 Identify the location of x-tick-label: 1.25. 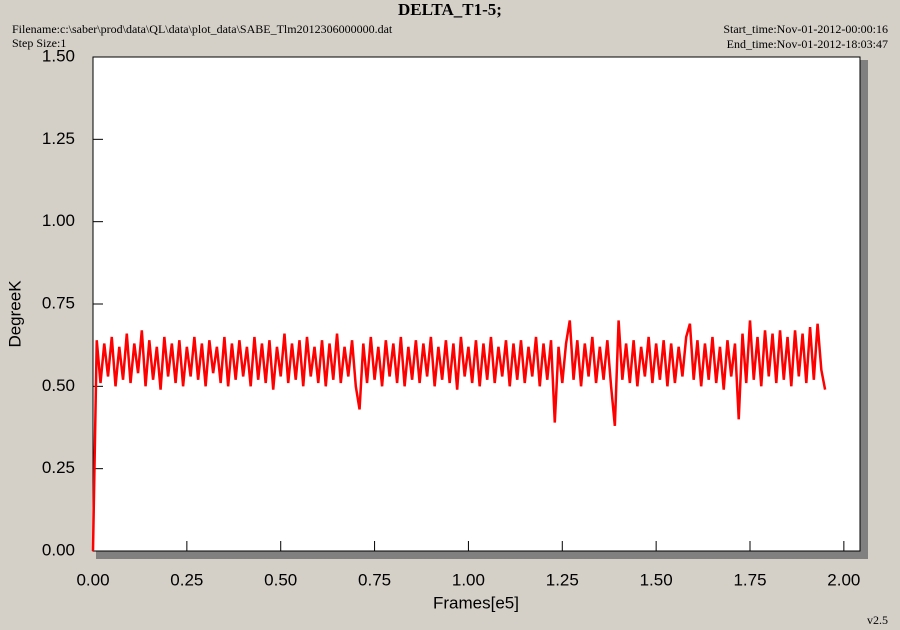
(562, 579).